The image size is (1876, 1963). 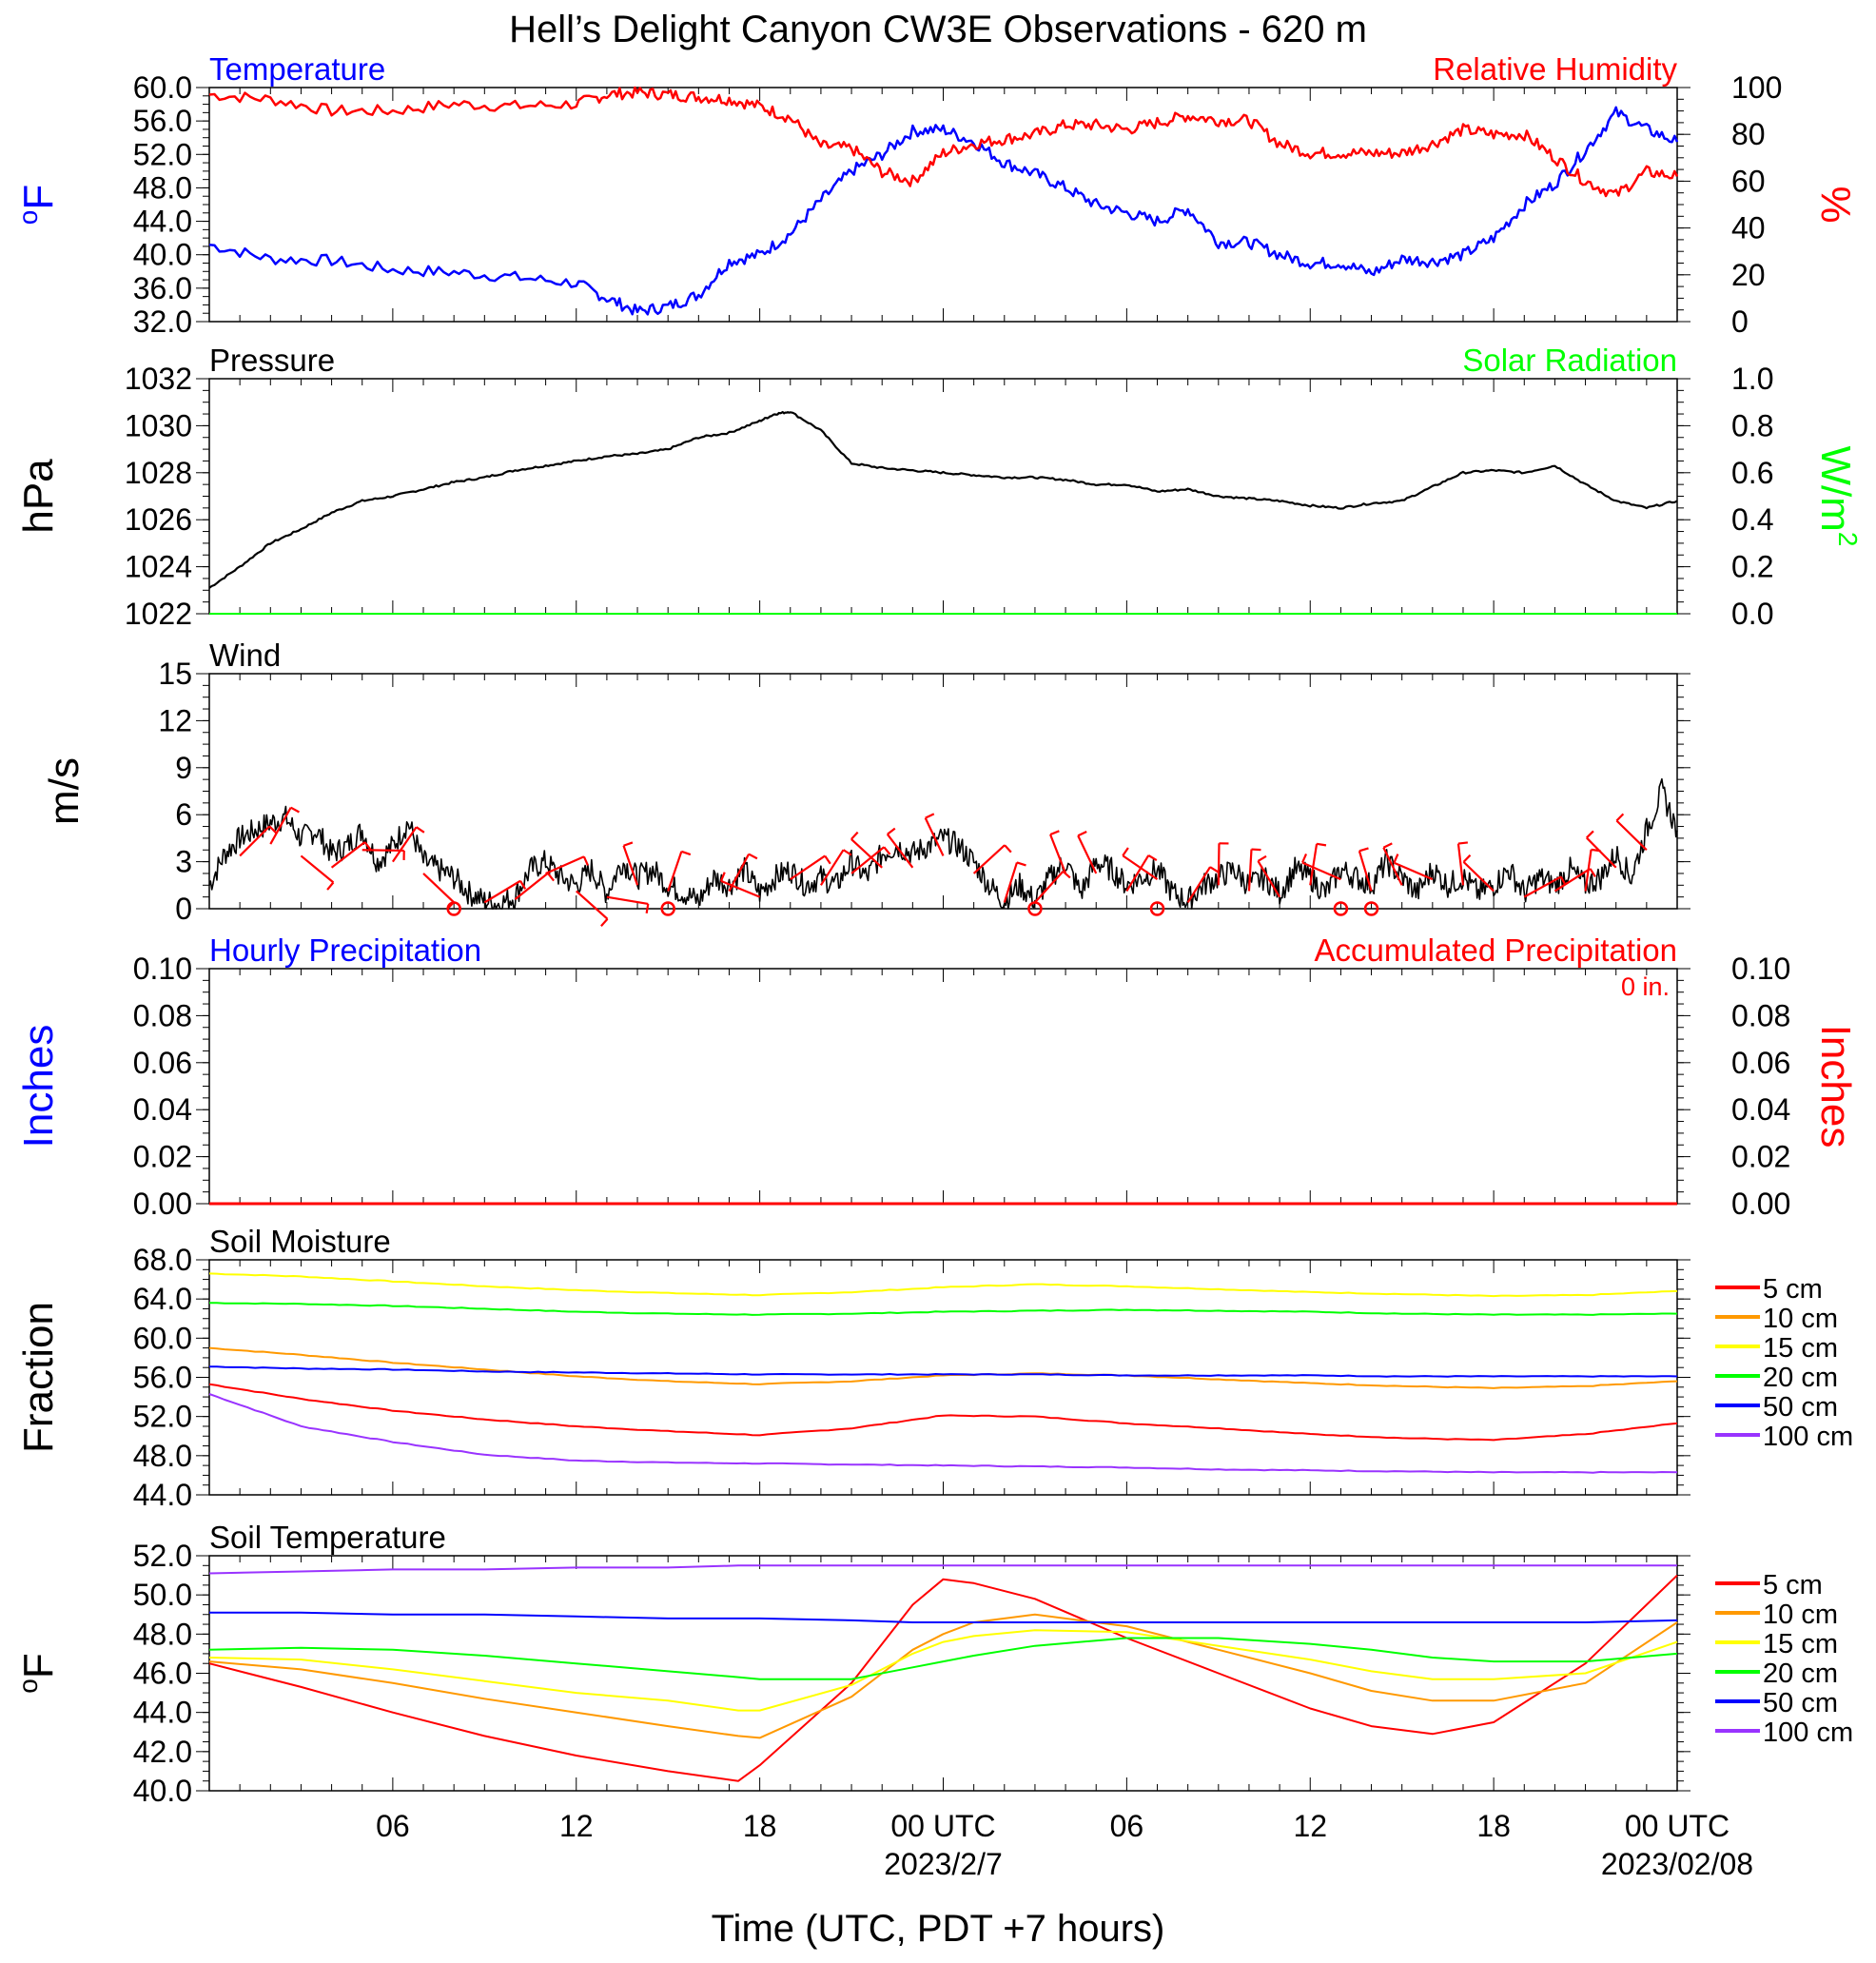 What do you see at coordinates (1760, 1063) in the screenshot?
I see `panel-4-y2-tick-label: 0.06` at bounding box center [1760, 1063].